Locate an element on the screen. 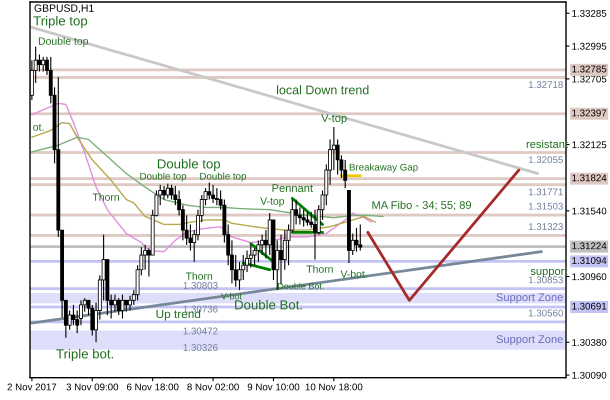 This screenshot has height=400, width=610. x-tick-label: 10 Nov 18:00 is located at coordinates (334, 387).